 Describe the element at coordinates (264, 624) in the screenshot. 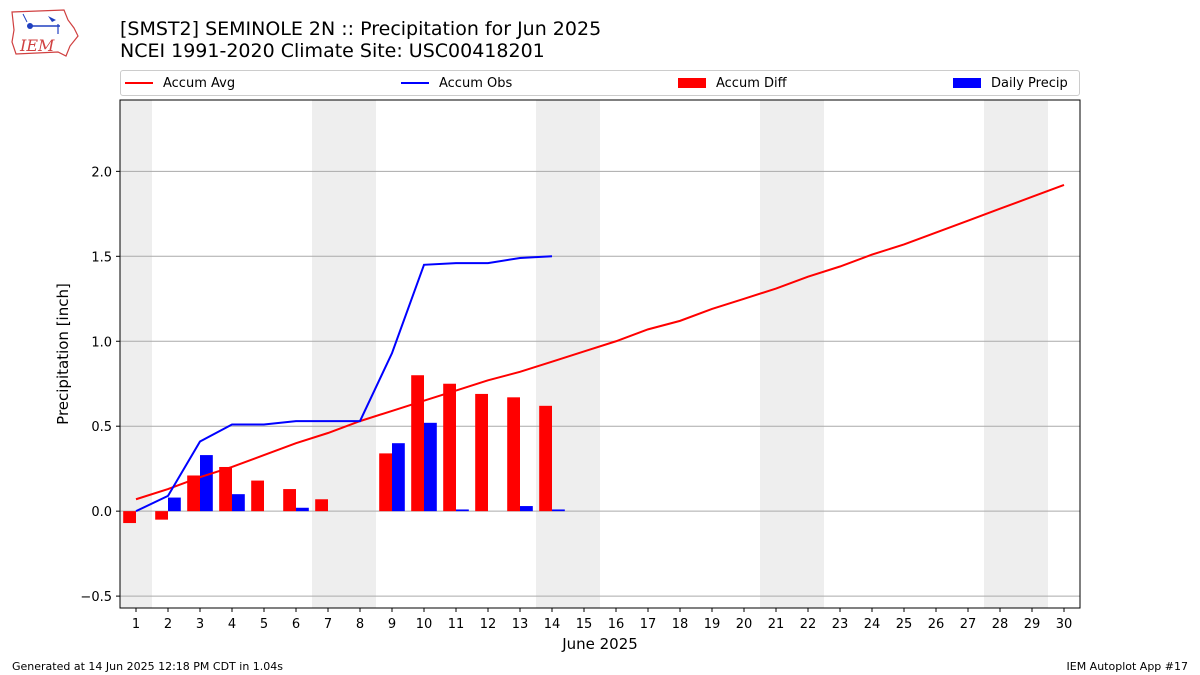

I see `x-tick-label: 5` at that location.